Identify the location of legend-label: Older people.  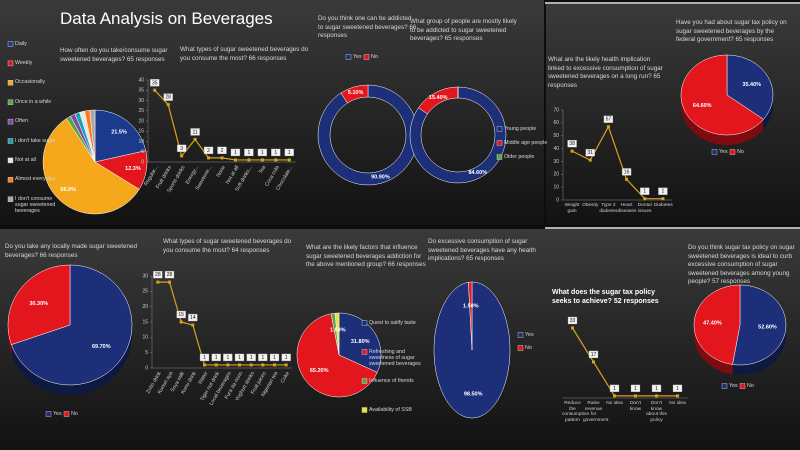
(519, 156).